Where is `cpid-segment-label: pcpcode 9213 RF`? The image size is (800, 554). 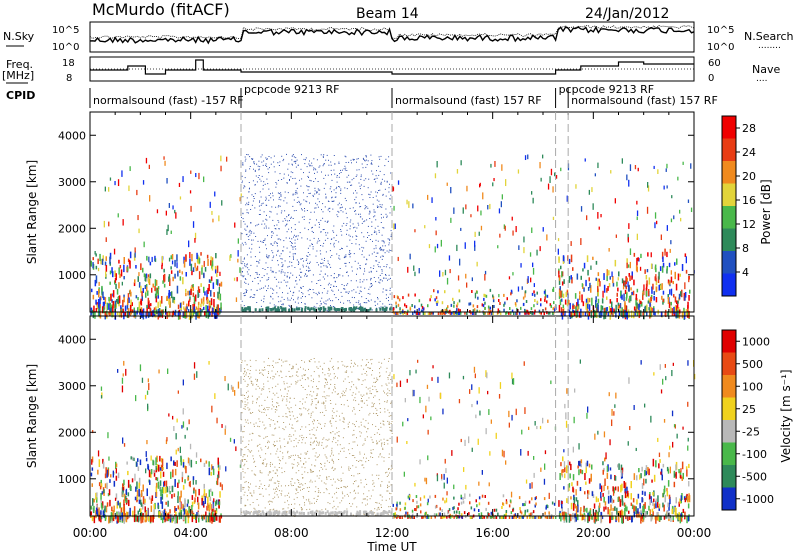 cpid-segment-label: pcpcode 9213 RF is located at coordinates (292, 89).